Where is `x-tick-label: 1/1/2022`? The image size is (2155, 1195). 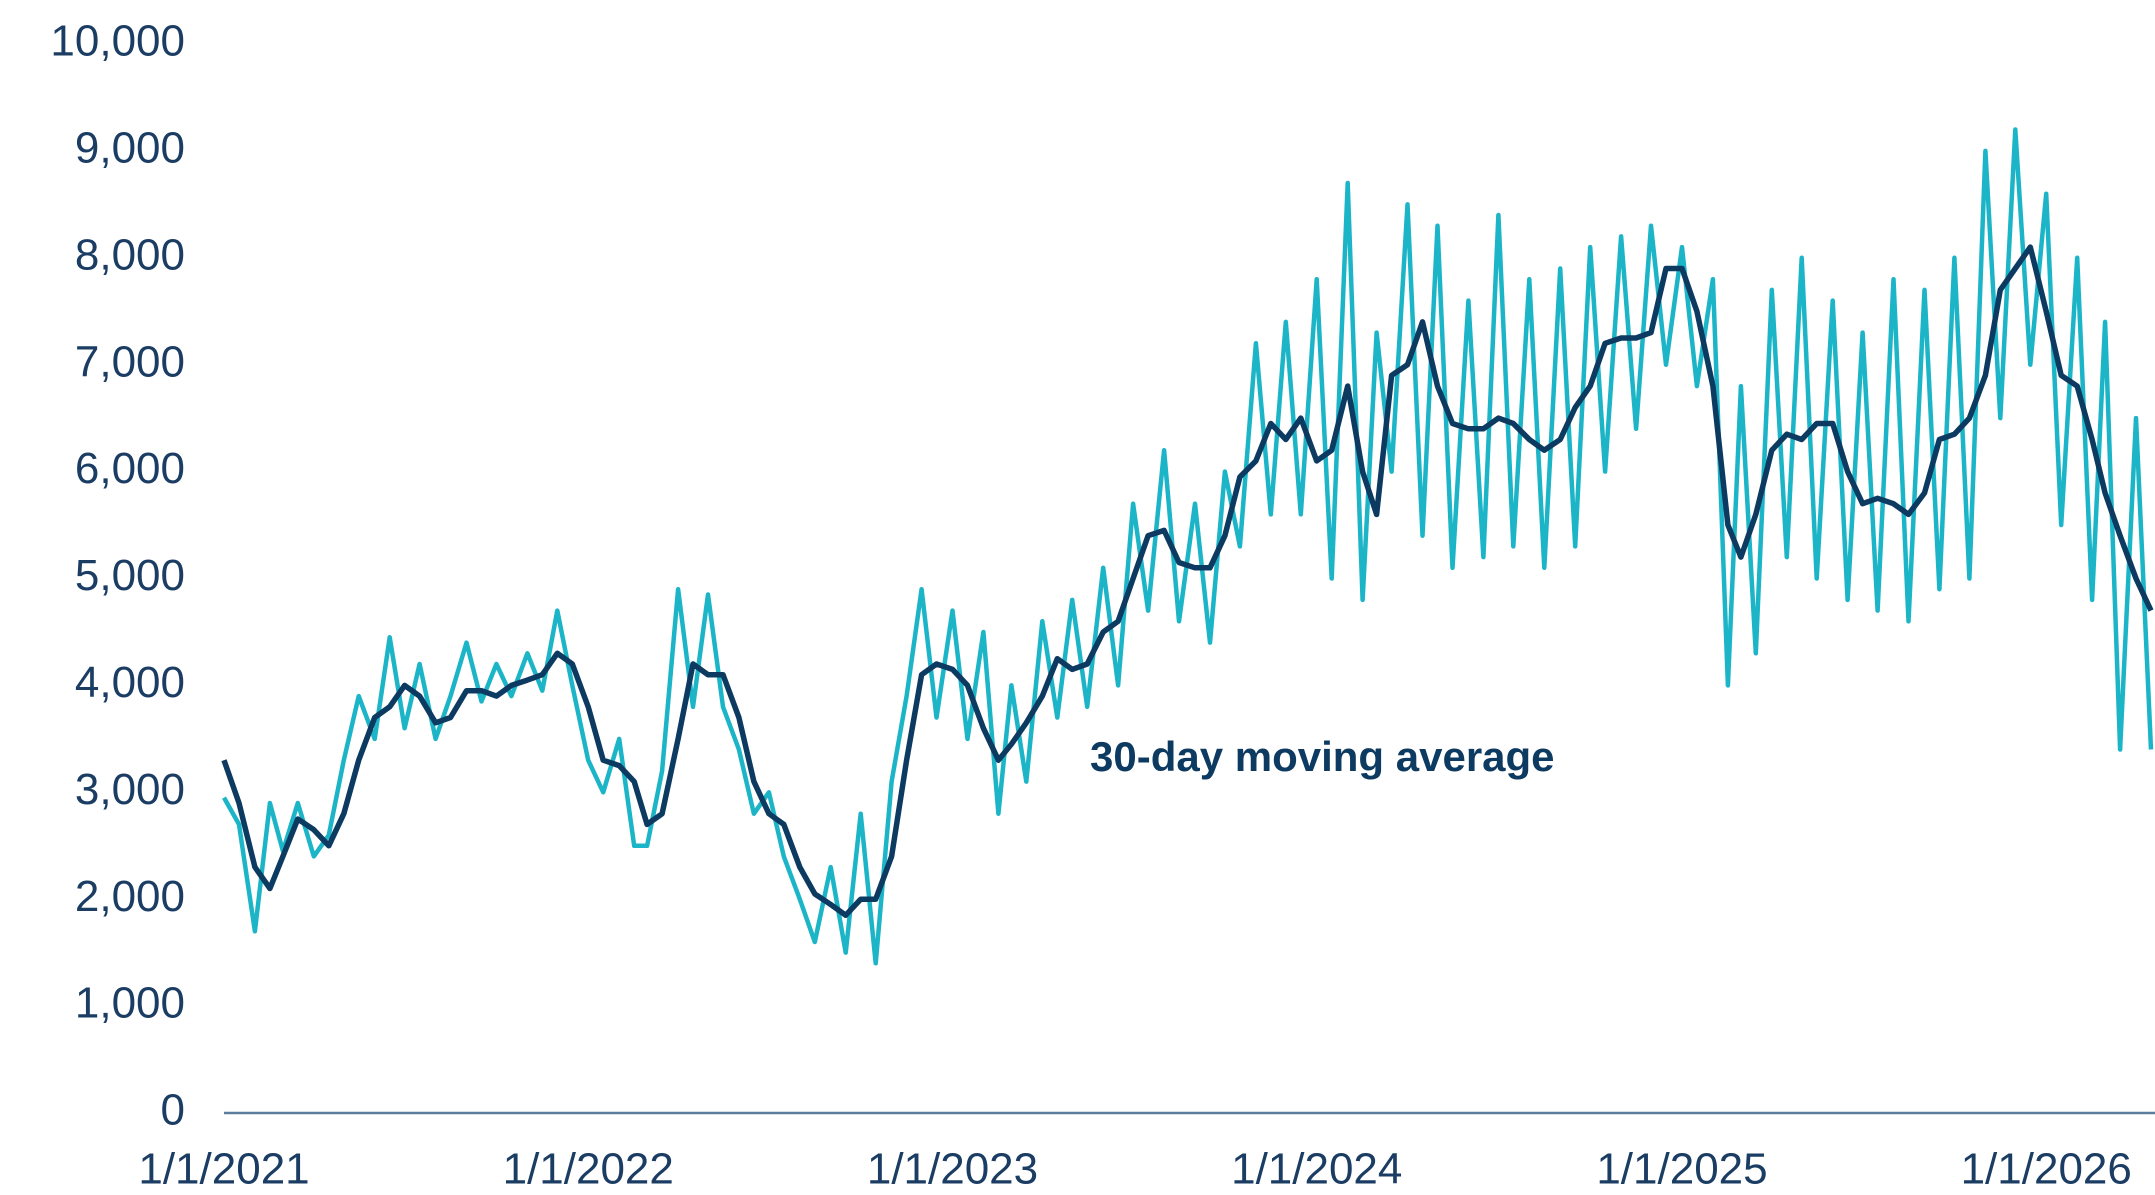
x-tick-label: 1/1/2022 is located at coordinates (588, 1169).